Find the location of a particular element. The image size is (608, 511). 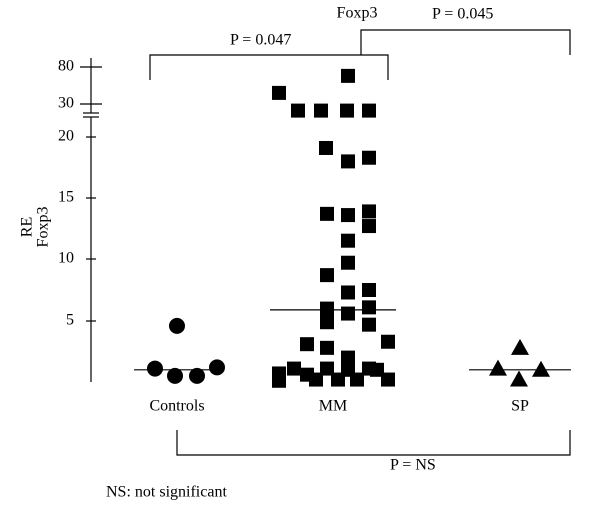

y-axis-label: RE Foxp3 is located at coordinates (35, 227).